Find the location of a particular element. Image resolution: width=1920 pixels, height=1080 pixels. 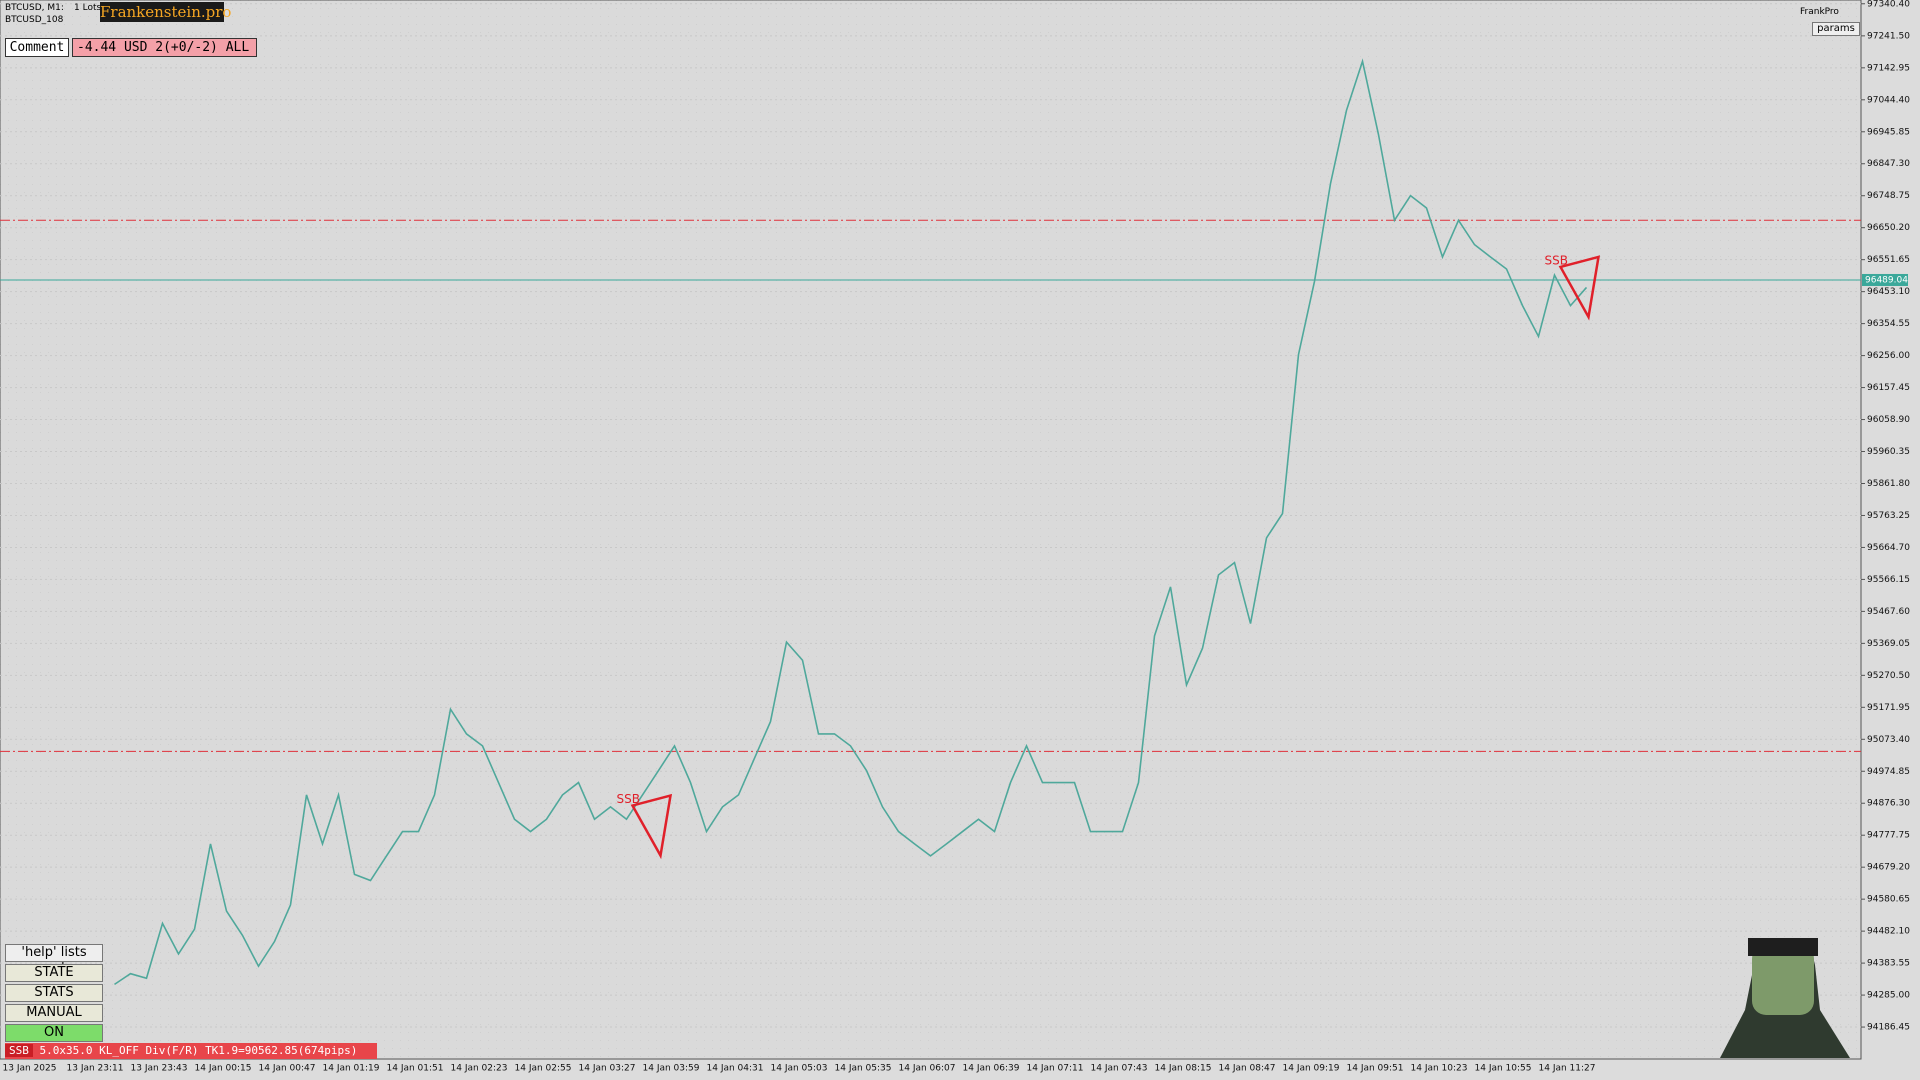

y-tick-label: 96453.10 is located at coordinates (1888, 292).